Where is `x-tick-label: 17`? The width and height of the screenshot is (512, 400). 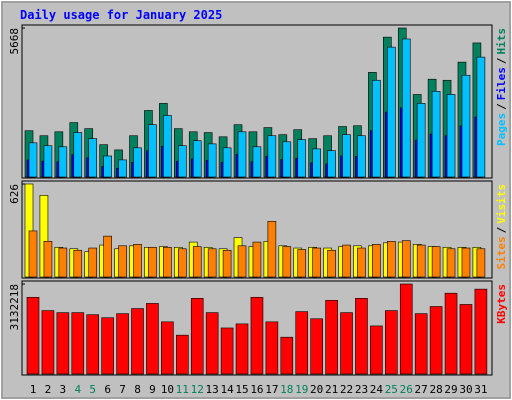
x-tick-label: 17 is located at coordinates (271, 389).